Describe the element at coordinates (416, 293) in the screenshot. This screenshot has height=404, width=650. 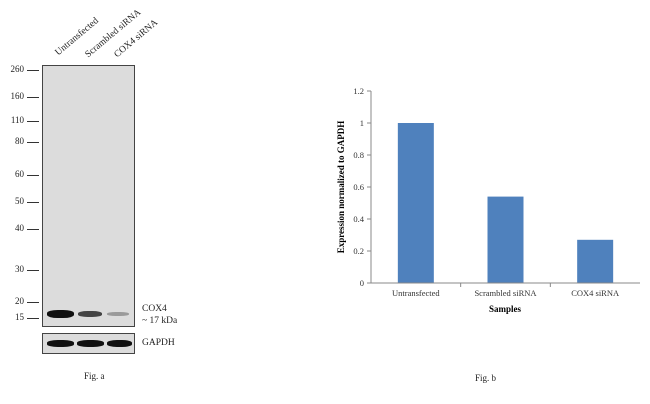
I see `x-tick-label: Untransfected` at that location.